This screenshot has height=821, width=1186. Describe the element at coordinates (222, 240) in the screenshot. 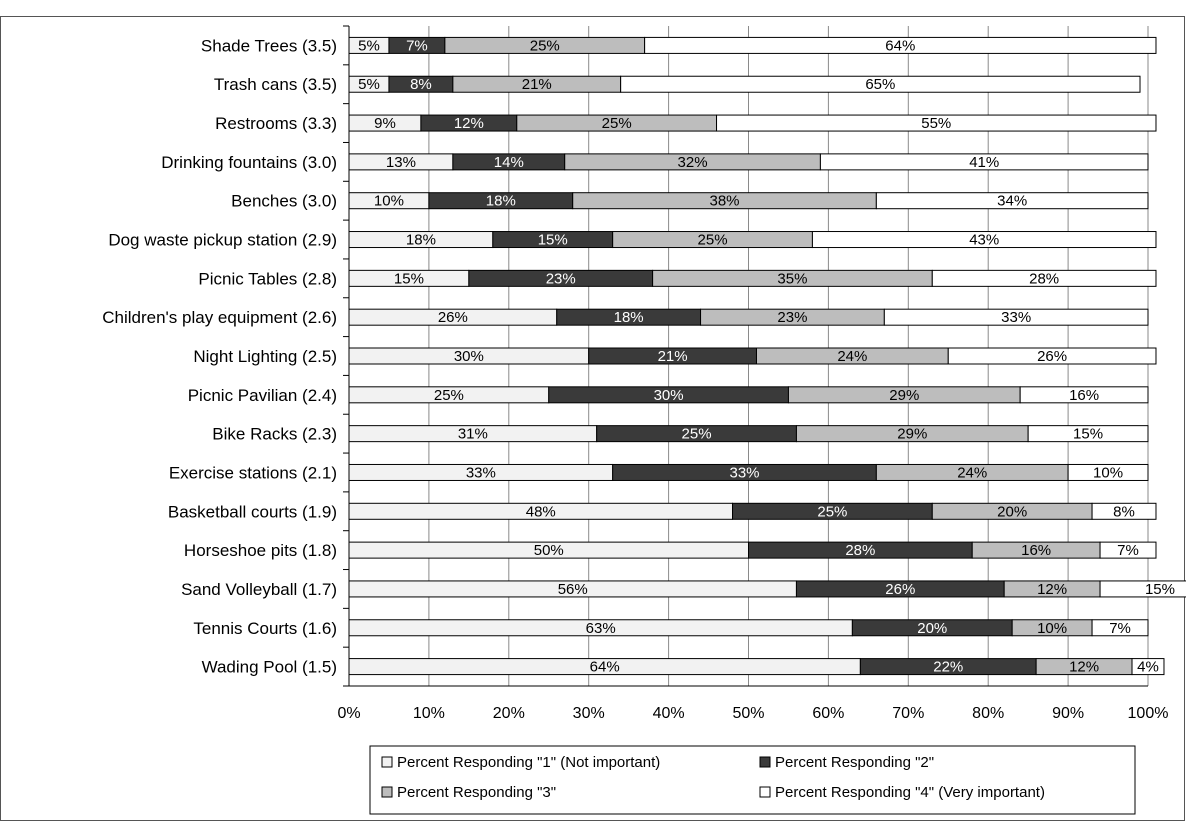

I see `category-label: Dog waste pickup station (2.9)` at that location.